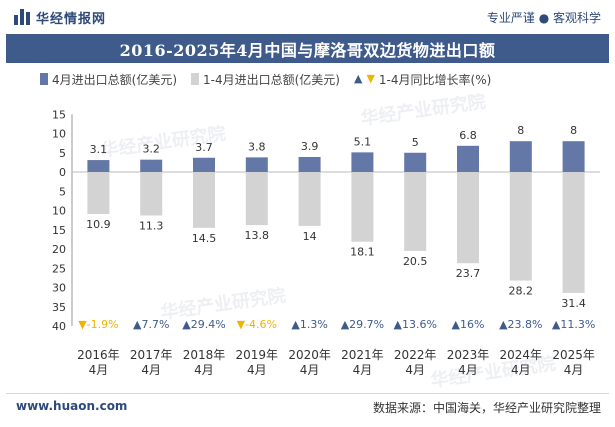 The width and height of the screenshot is (615, 427). I want to click on title-bar: 2016-2025年4月中国与摩洛哥双边货物进出口额, so click(307, 48).